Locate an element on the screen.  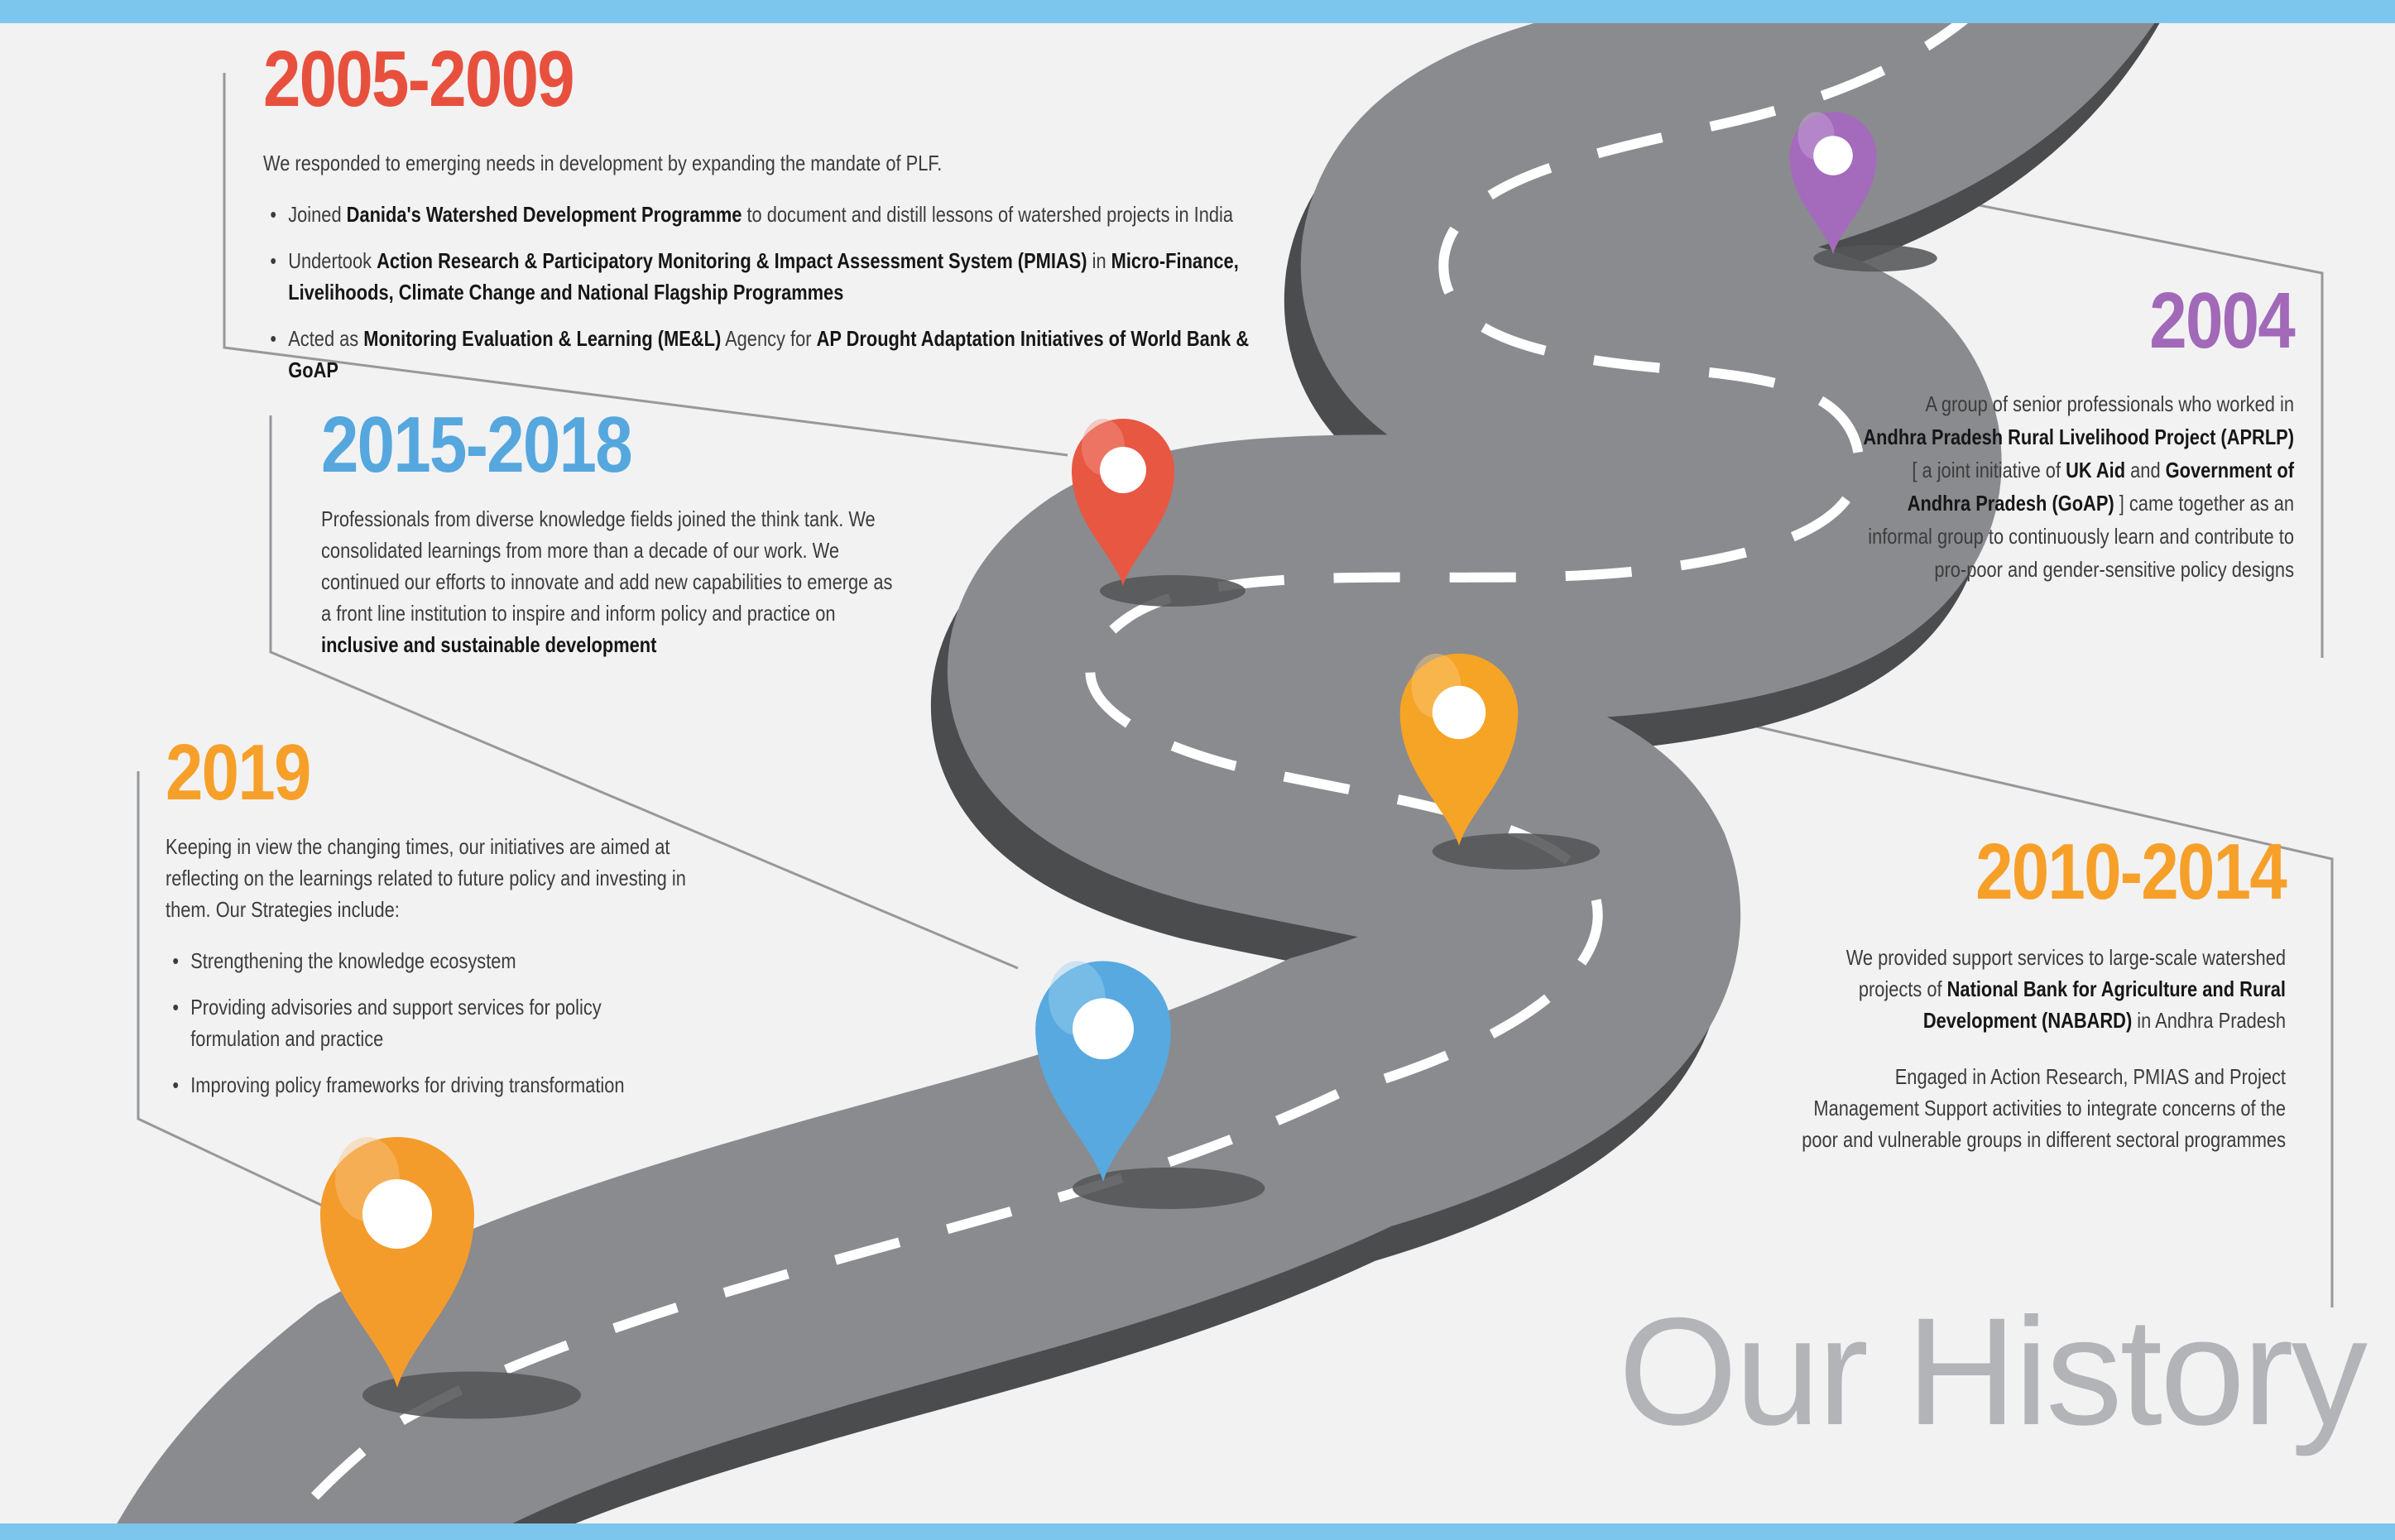
leader-line-2010-2014 is located at coordinates (1919, 987).